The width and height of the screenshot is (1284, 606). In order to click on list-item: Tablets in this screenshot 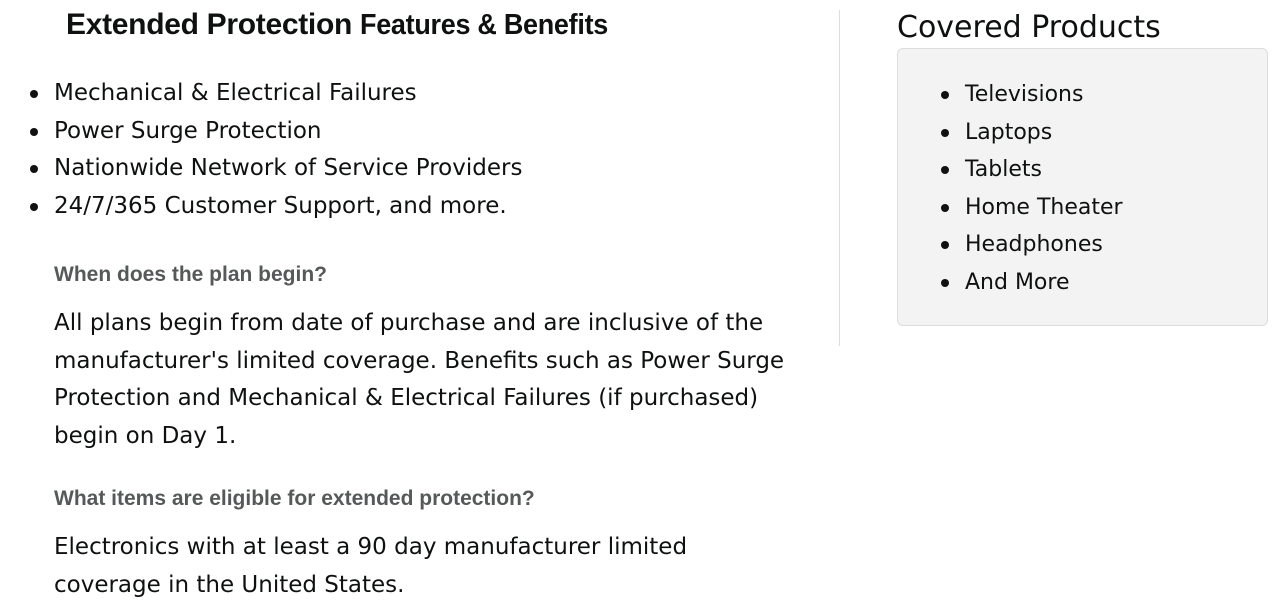, I will do `click(1032, 170)`.